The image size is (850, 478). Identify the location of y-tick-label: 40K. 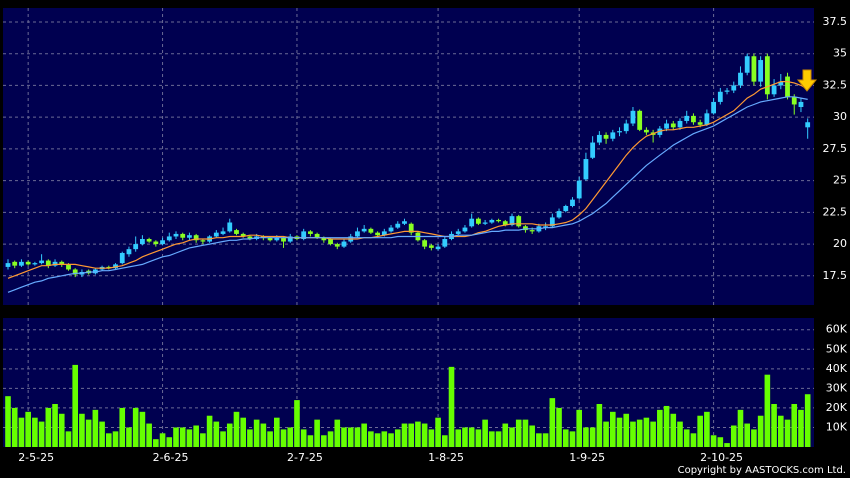
(837, 368).